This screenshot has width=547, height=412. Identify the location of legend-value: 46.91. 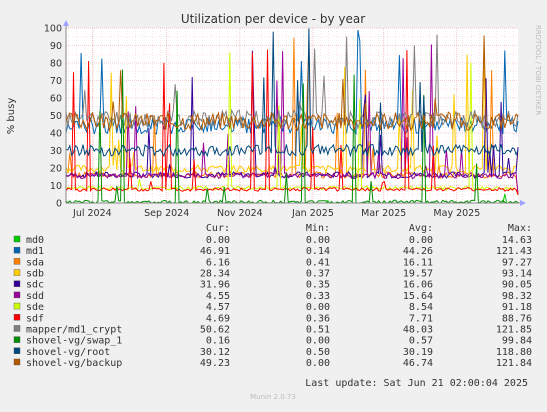
(215, 251).